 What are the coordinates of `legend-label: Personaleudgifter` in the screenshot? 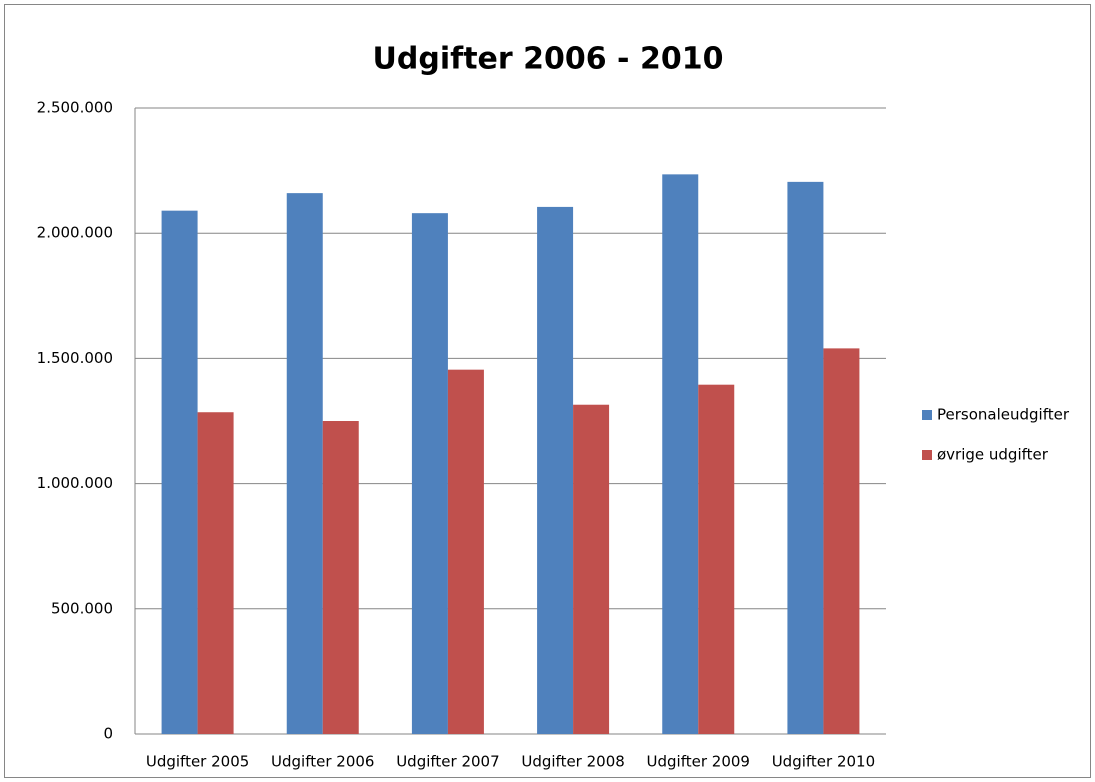 It's located at (1003, 415).